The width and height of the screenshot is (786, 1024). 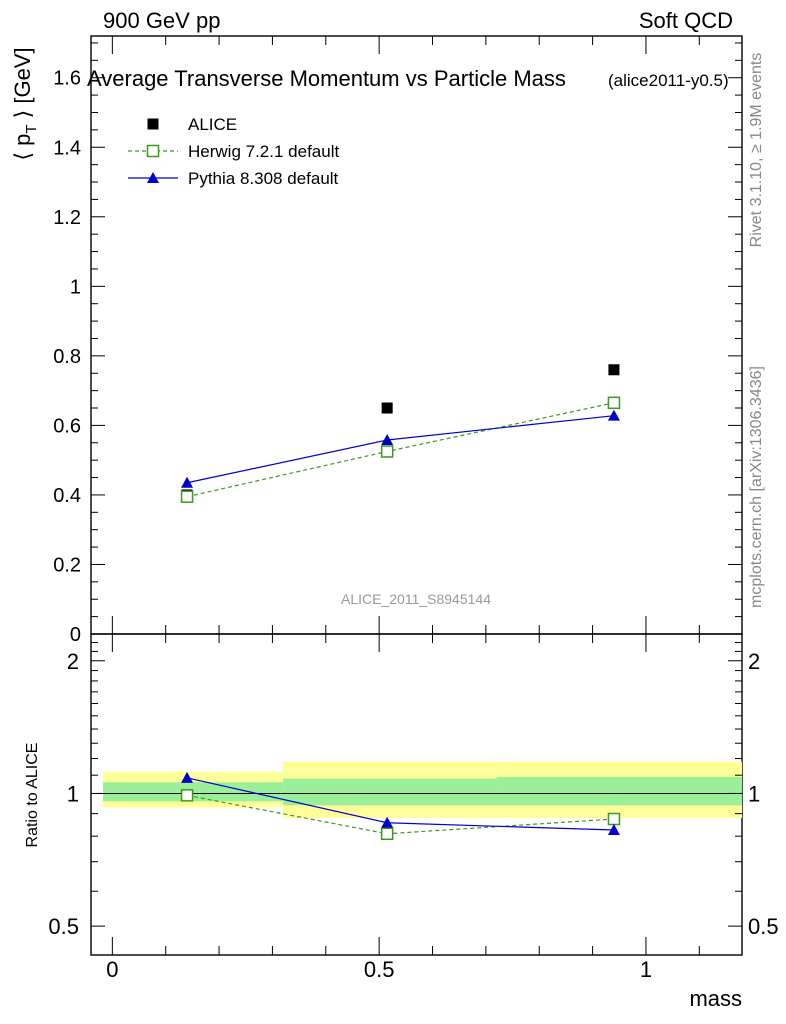 I want to click on rivet-label: Rivet 3.1.10, ≥ 1.9M events, so click(x=756, y=150).